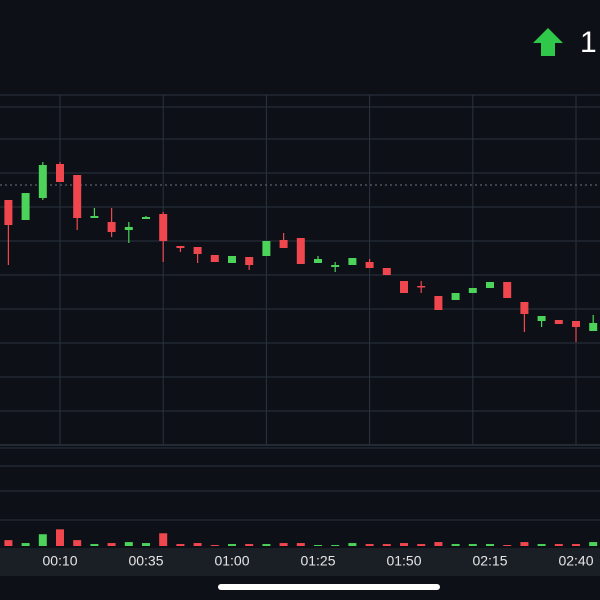 The image size is (600, 600). Describe the element at coordinates (575, 561) in the screenshot. I see `x-tick-label: 02:40` at that location.